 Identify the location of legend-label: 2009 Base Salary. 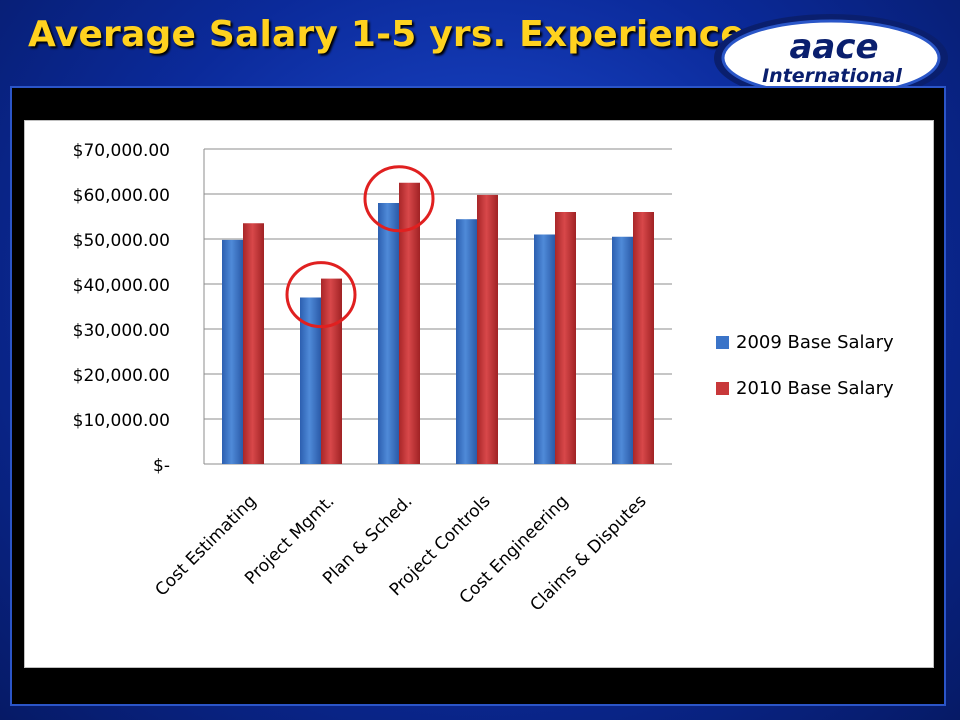
(815, 342).